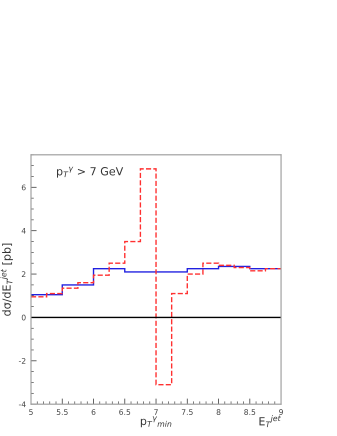 The width and height of the screenshot is (337, 436). I want to click on x-axis-title: p$_{T}$$^{γ}$$_{min}$, so click(156, 422).